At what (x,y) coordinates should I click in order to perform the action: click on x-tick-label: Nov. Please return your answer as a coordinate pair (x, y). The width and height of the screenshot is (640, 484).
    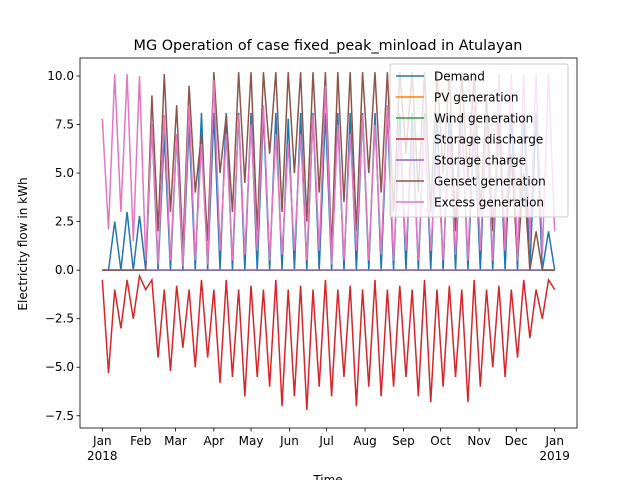
    Looking at the image, I should click on (478, 441).